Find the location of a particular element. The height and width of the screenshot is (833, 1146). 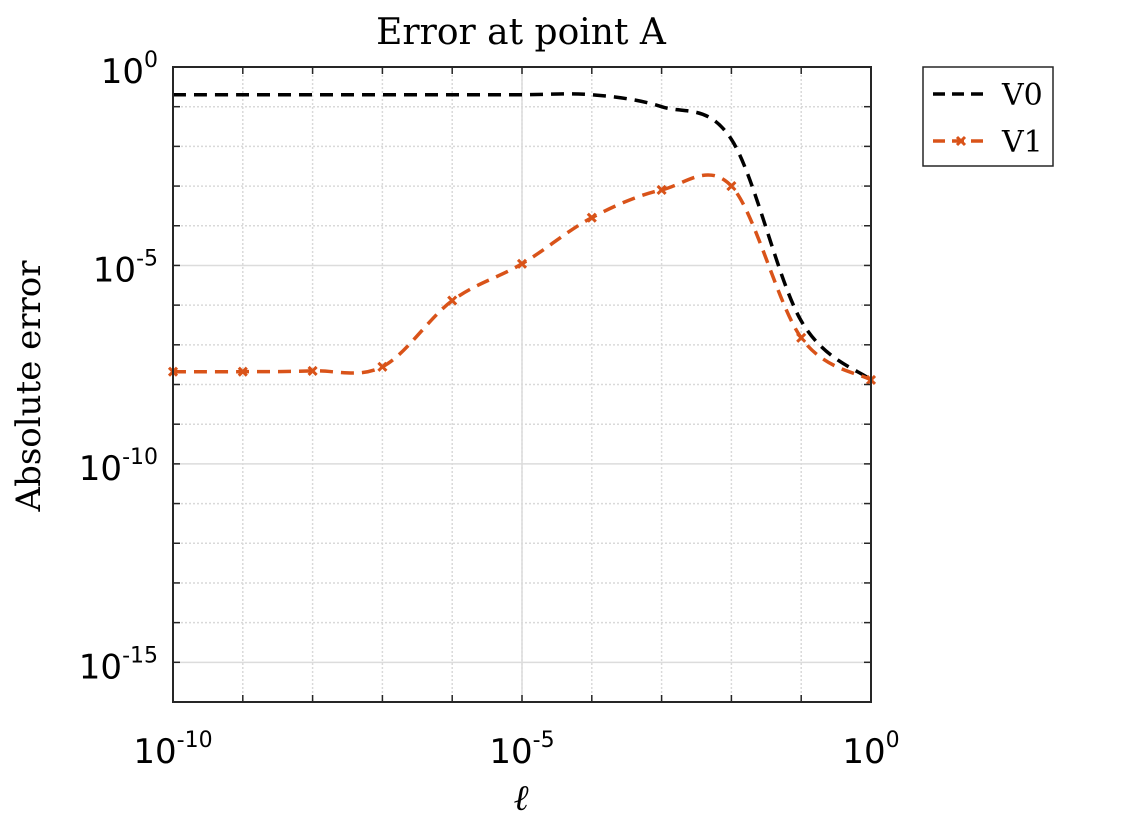

legend-box is located at coordinates (988, 116).